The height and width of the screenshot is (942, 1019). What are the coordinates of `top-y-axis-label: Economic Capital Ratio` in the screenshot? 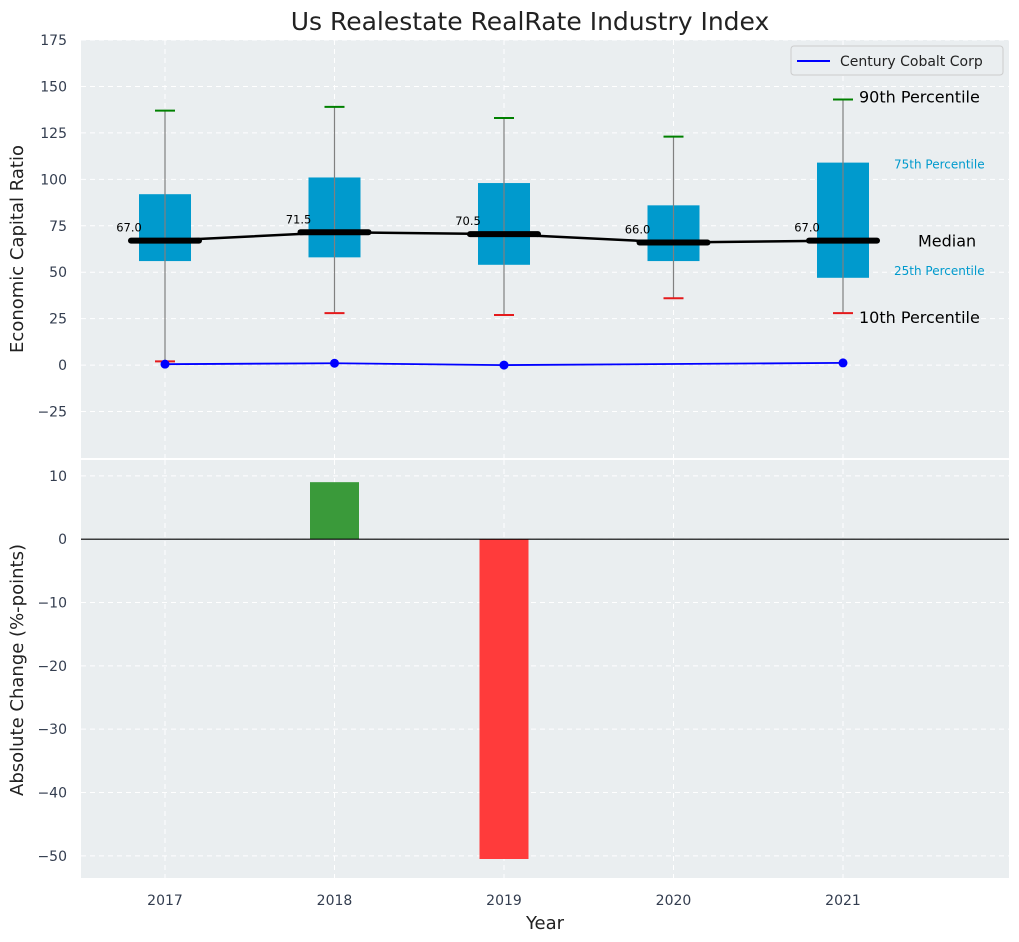 It's located at (17, 249).